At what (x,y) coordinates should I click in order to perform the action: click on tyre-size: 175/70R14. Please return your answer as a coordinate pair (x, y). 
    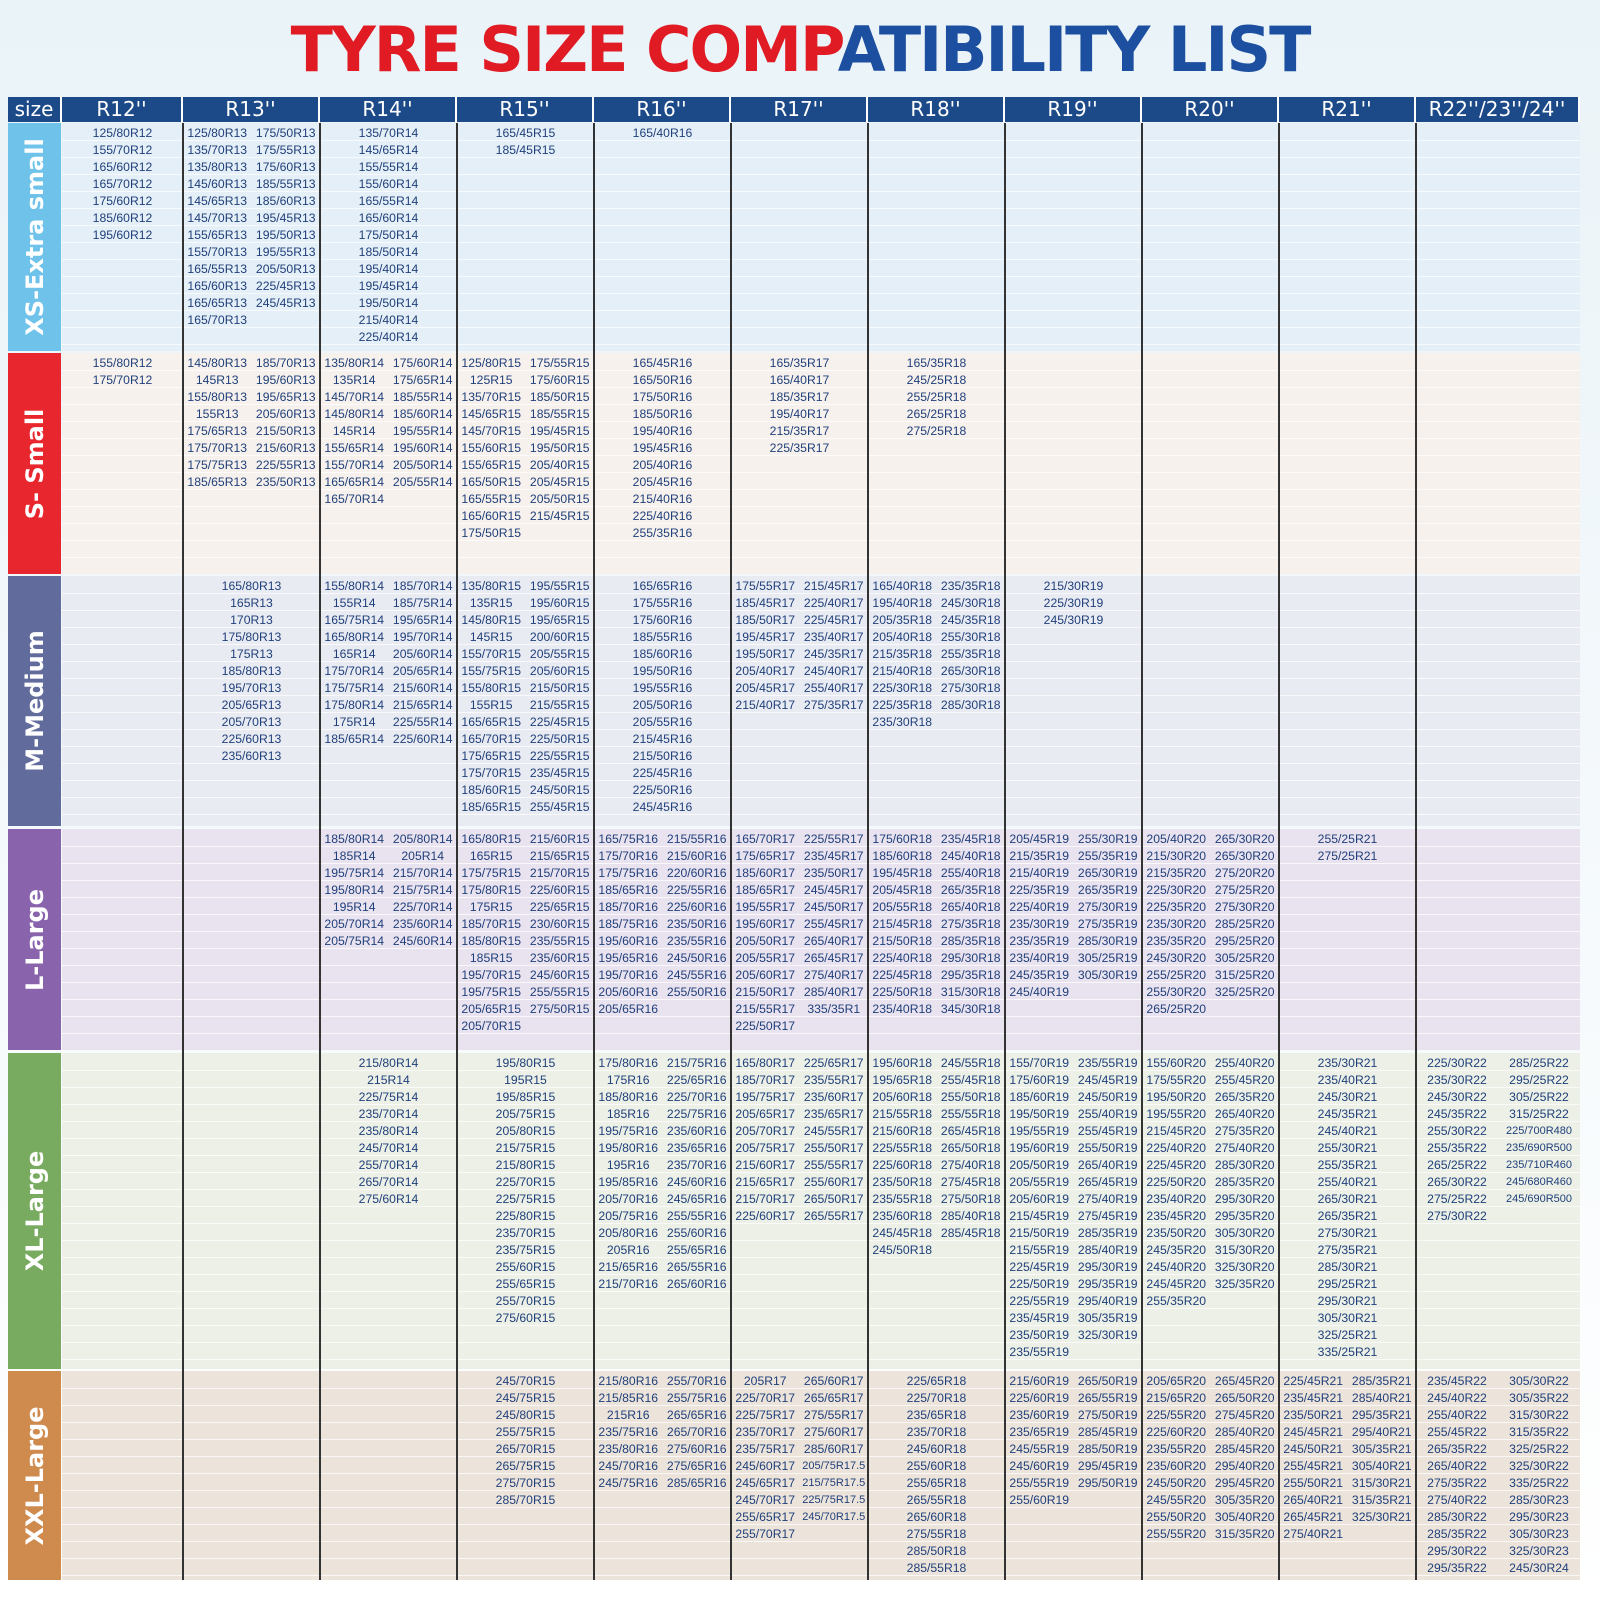
    Looking at the image, I should click on (354, 671).